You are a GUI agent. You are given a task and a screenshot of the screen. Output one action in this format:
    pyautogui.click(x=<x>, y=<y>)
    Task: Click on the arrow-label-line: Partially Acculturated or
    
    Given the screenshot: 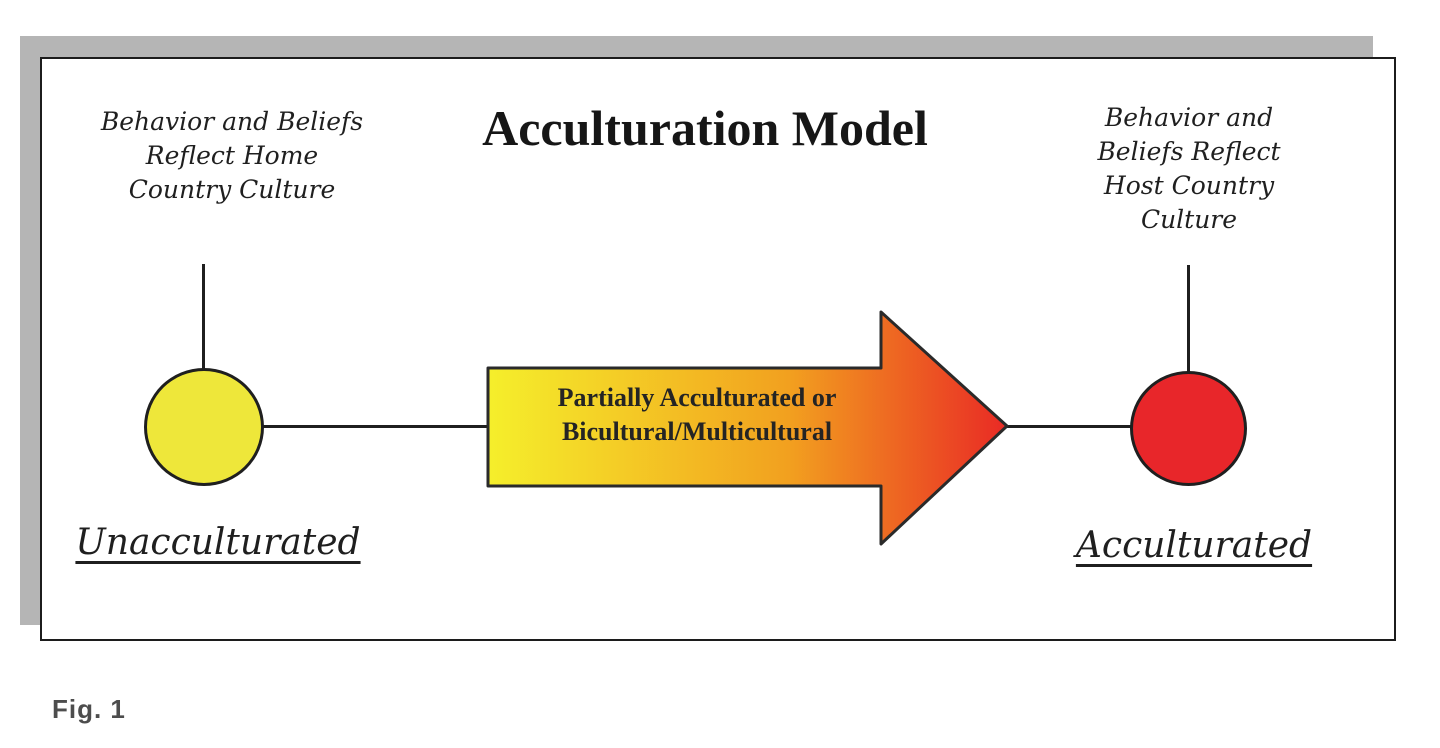 What is the action you would take?
    pyautogui.click(x=697, y=397)
    